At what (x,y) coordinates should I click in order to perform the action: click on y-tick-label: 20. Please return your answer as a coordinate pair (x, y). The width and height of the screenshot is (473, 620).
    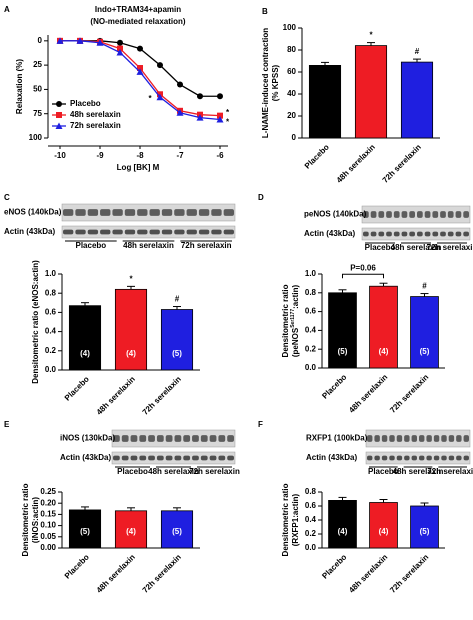
    Looking at the image, I should click on (291, 115).